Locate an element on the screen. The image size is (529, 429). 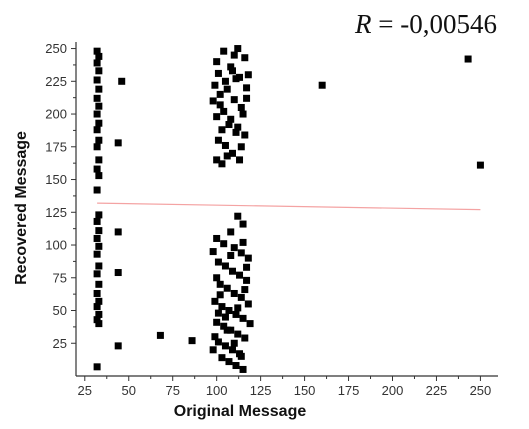
x-axis-title: Original Message is located at coordinates (240, 411).